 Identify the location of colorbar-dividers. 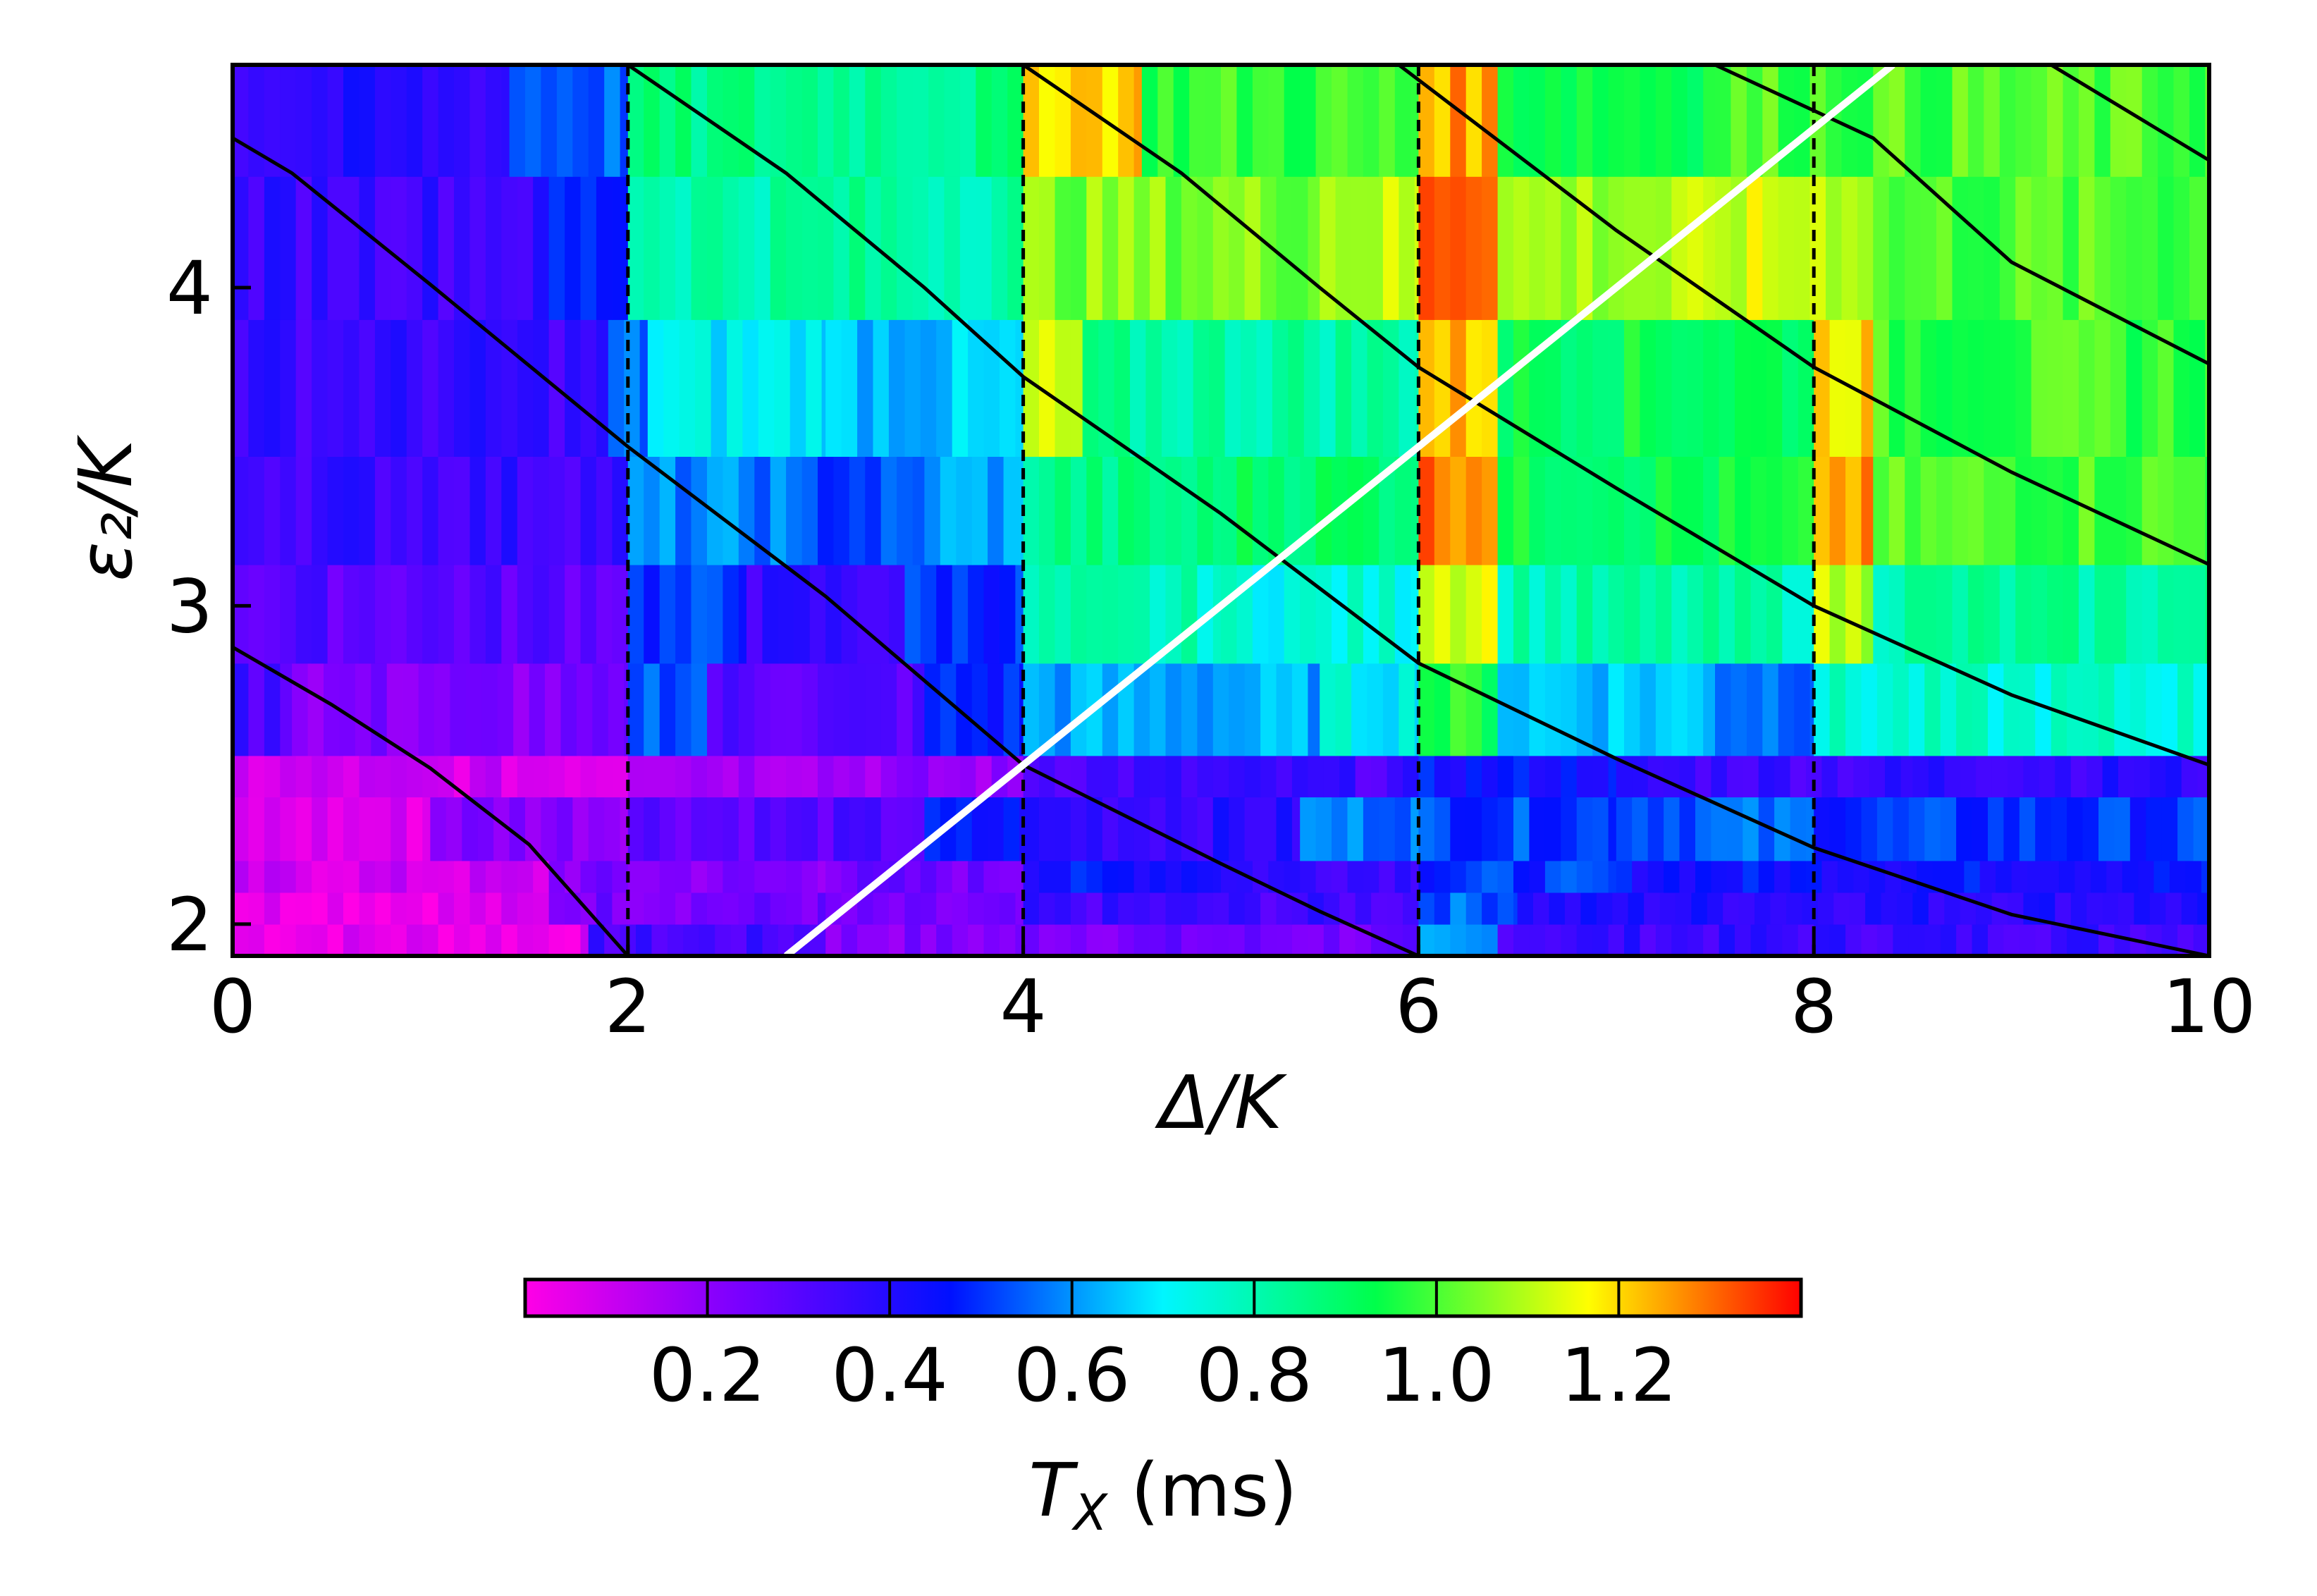
(1163, 1297).